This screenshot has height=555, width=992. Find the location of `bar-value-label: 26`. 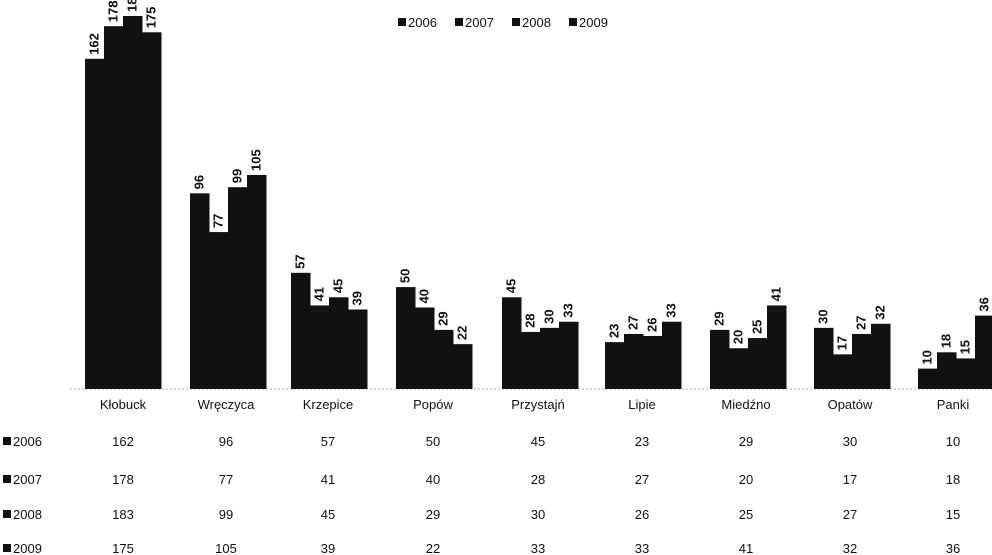

bar-value-label: 26 is located at coordinates (652, 325).